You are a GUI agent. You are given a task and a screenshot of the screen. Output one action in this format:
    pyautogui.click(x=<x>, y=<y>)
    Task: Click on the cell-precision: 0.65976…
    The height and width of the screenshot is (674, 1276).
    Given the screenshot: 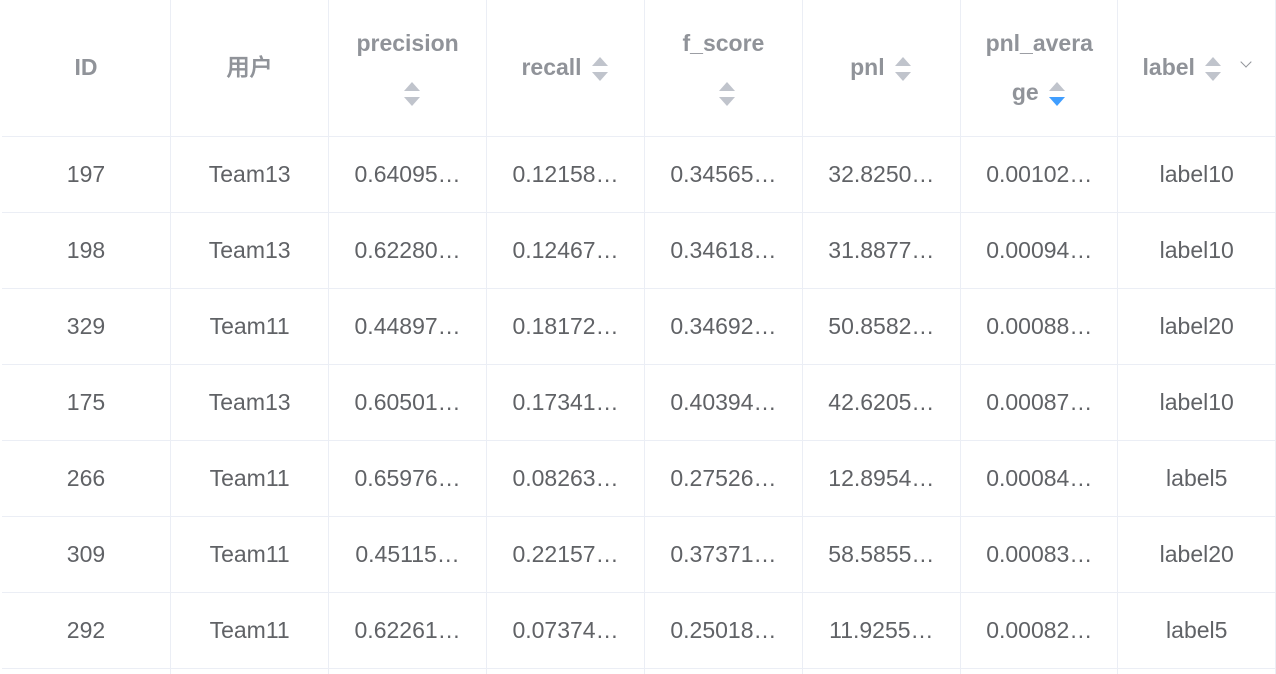 What is the action you would take?
    pyautogui.click(x=407, y=478)
    